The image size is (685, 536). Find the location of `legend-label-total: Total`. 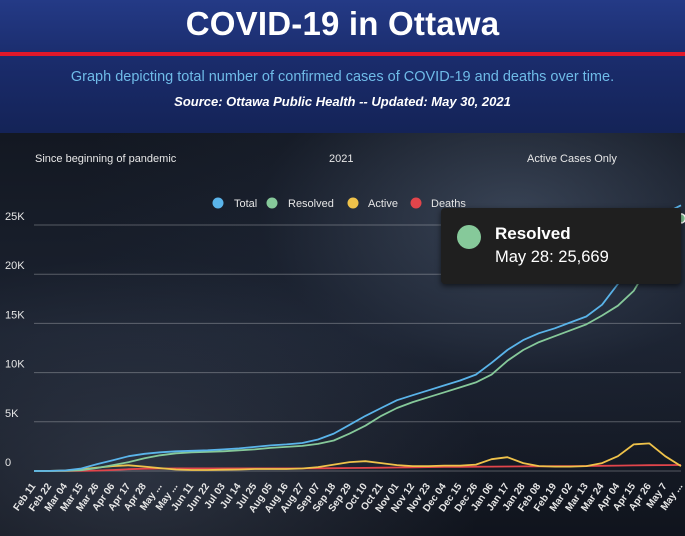

legend-label-total: Total is located at coordinates (245, 204).